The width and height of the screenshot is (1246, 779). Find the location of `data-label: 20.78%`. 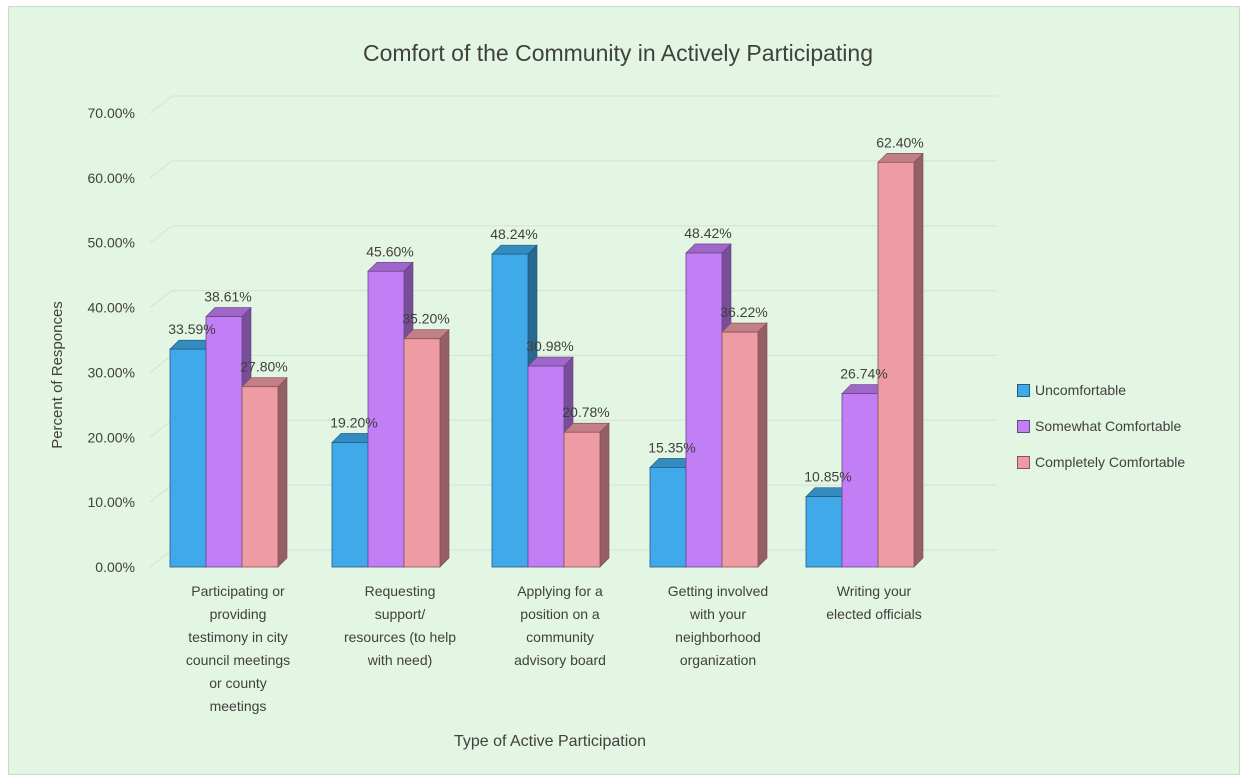

data-label: 20.78% is located at coordinates (585, 412).